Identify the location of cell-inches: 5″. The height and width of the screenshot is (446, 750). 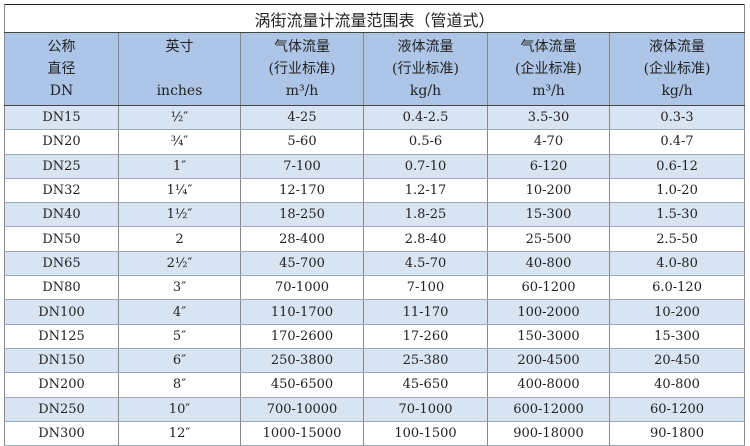
(179, 336).